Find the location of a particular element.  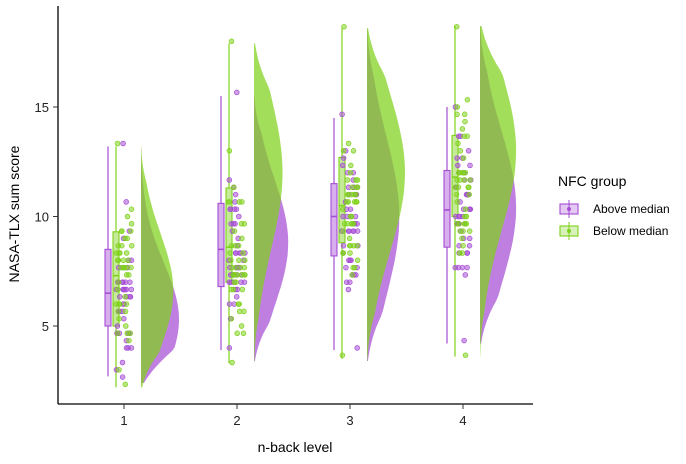

y-tick-label-10: 10 is located at coordinates (42, 217).